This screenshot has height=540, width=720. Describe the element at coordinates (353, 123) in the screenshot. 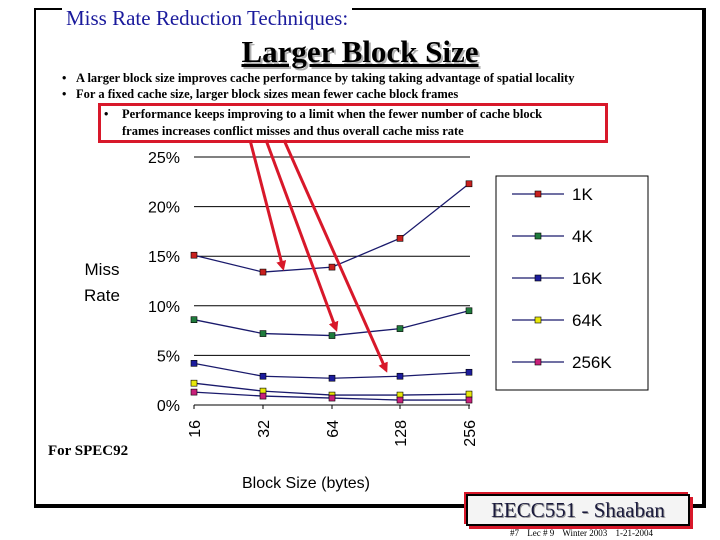

I see `highlight-box` at that location.